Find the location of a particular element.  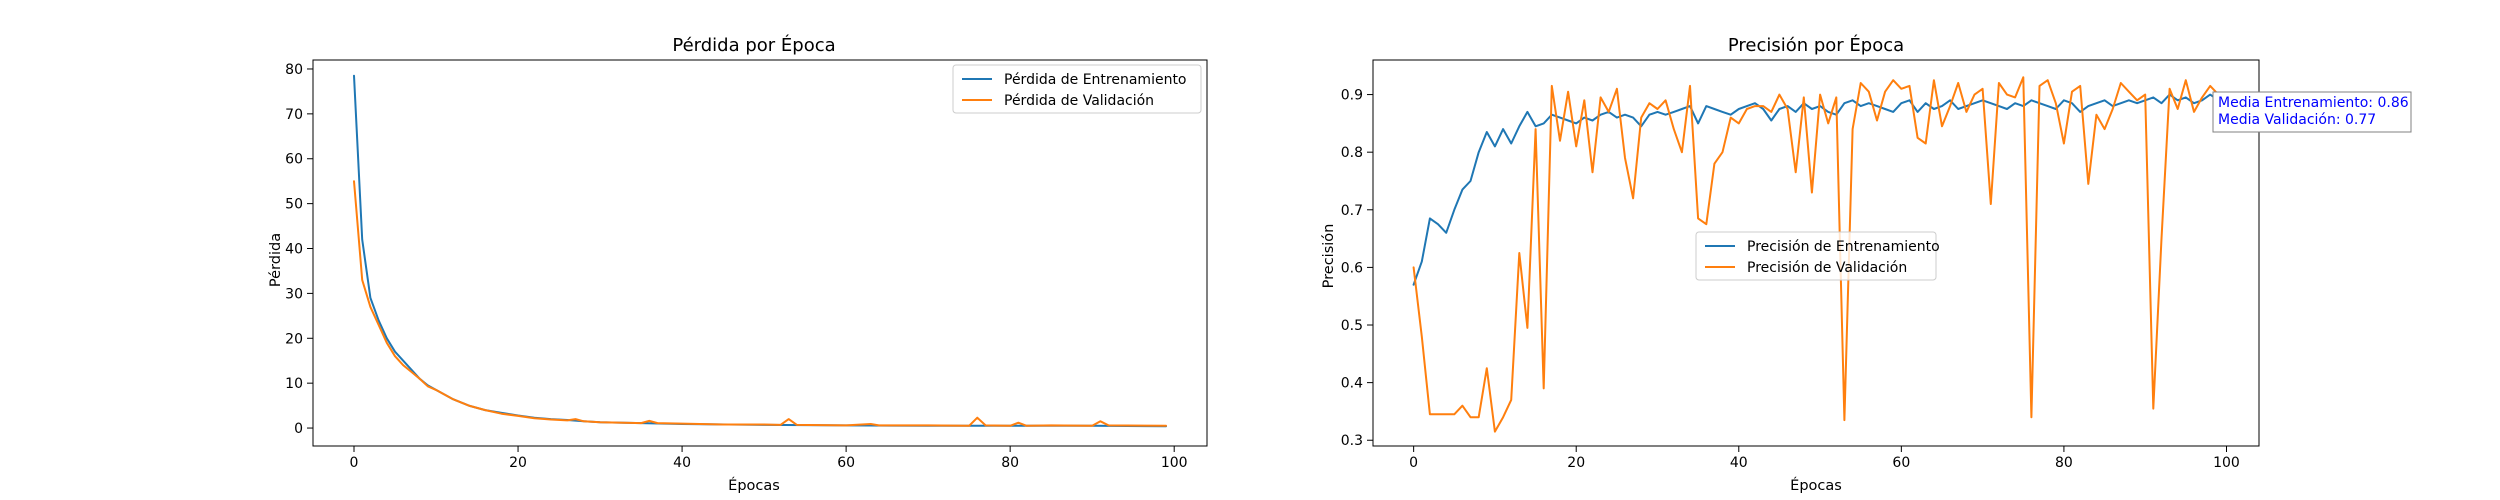

loss-chart-title: Pérdida por Época is located at coordinates (753, 45).